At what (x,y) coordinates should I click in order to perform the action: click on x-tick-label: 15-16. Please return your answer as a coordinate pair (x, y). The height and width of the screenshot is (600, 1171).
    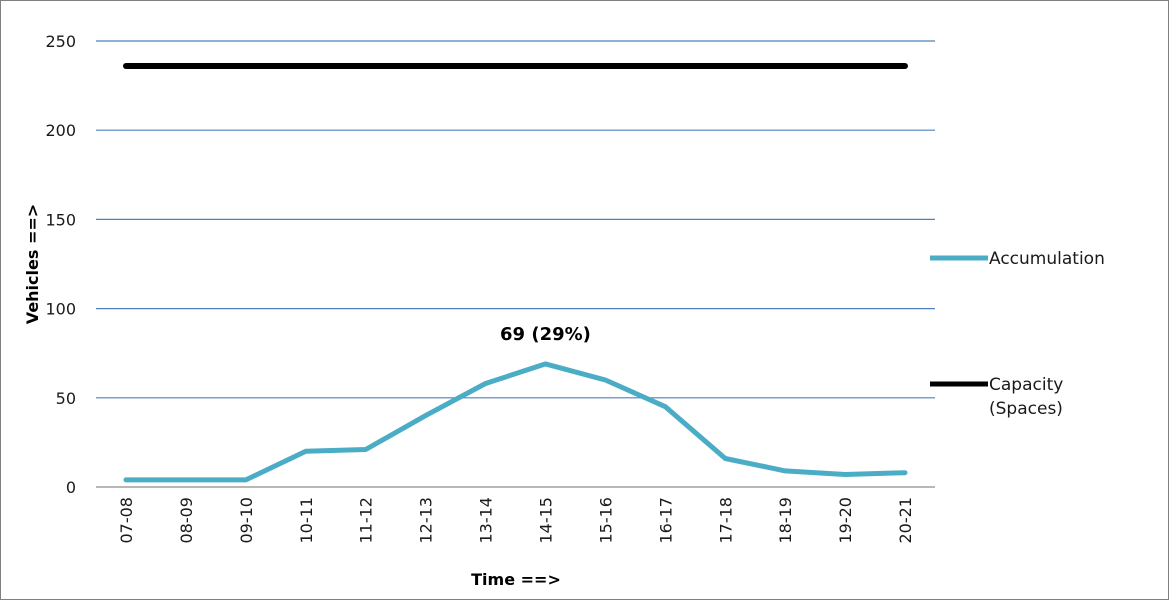
    Looking at the image, I should click on (605, 520).